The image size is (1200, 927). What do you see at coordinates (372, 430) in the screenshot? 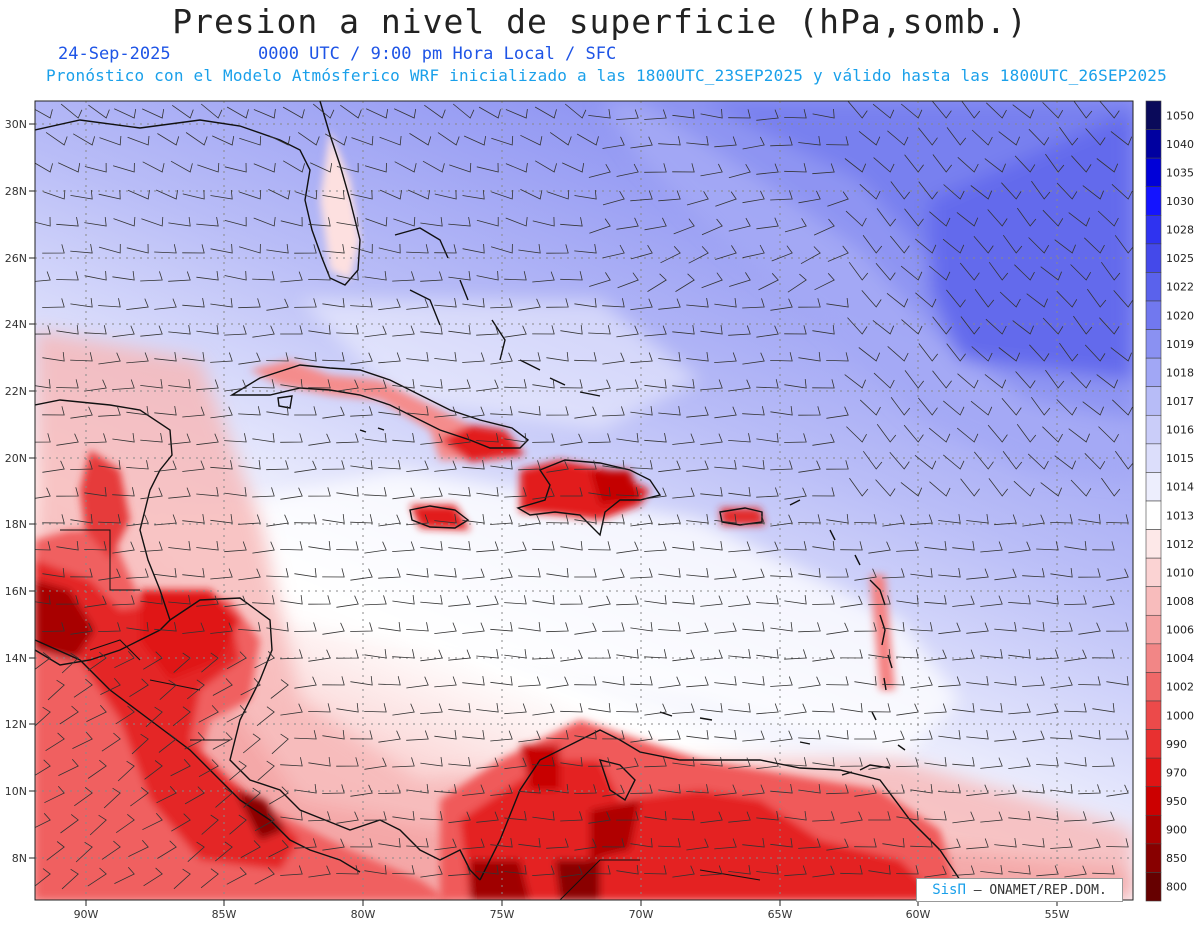
I see `coast-caymans` at bounding box center [372, 430].